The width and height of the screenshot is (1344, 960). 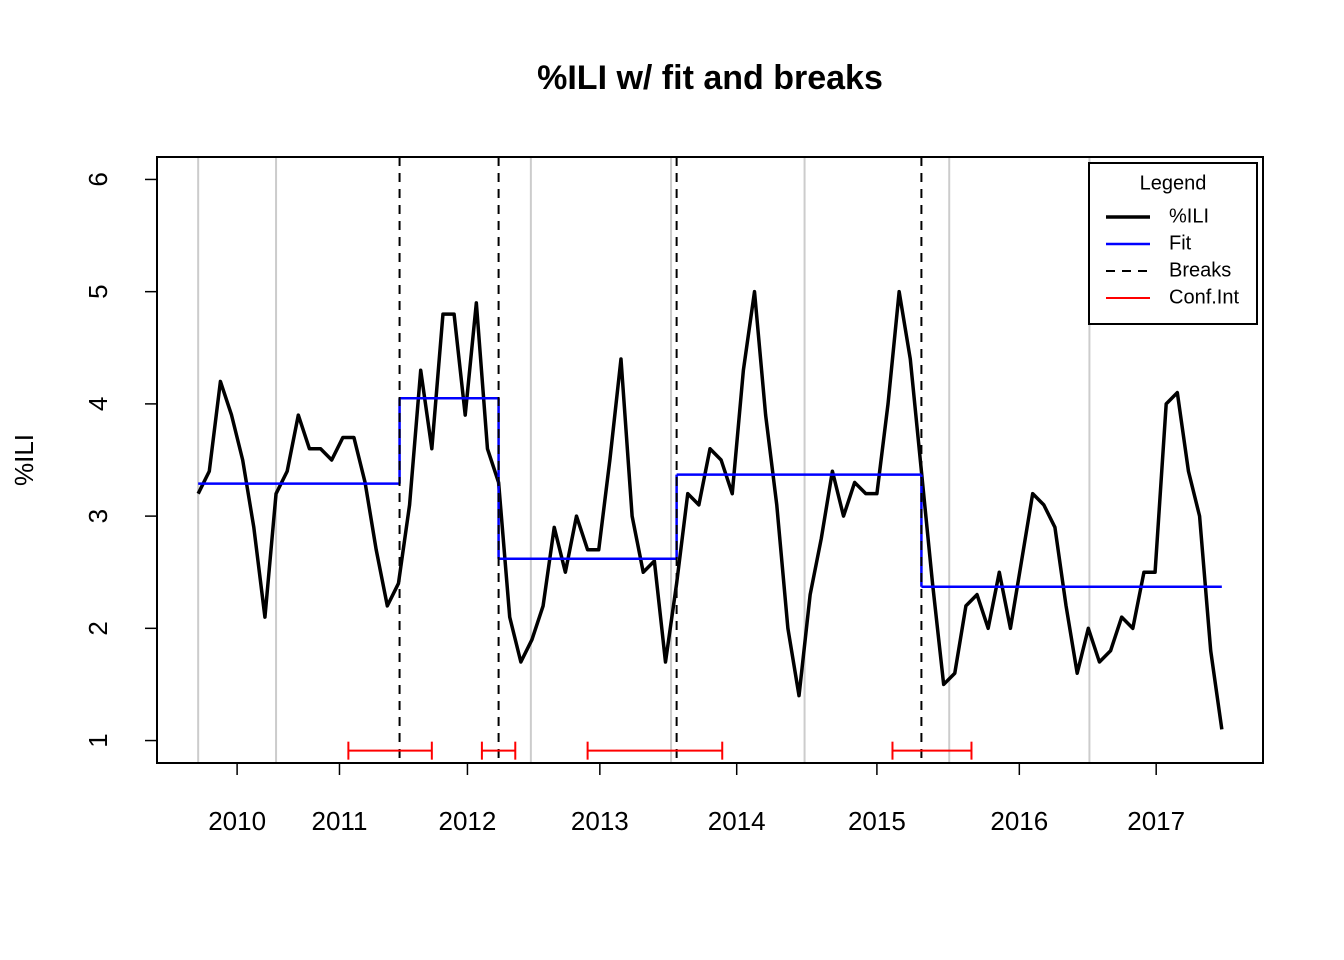 What do you see at coordinates (24, 460) in the screenshot?
I see `y-axis-label: %ILI` at bounding box center [24, 460].